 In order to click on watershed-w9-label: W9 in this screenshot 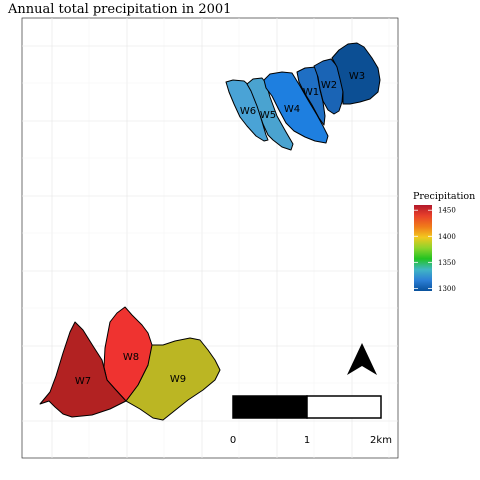, I will do `click(178, 379)`.